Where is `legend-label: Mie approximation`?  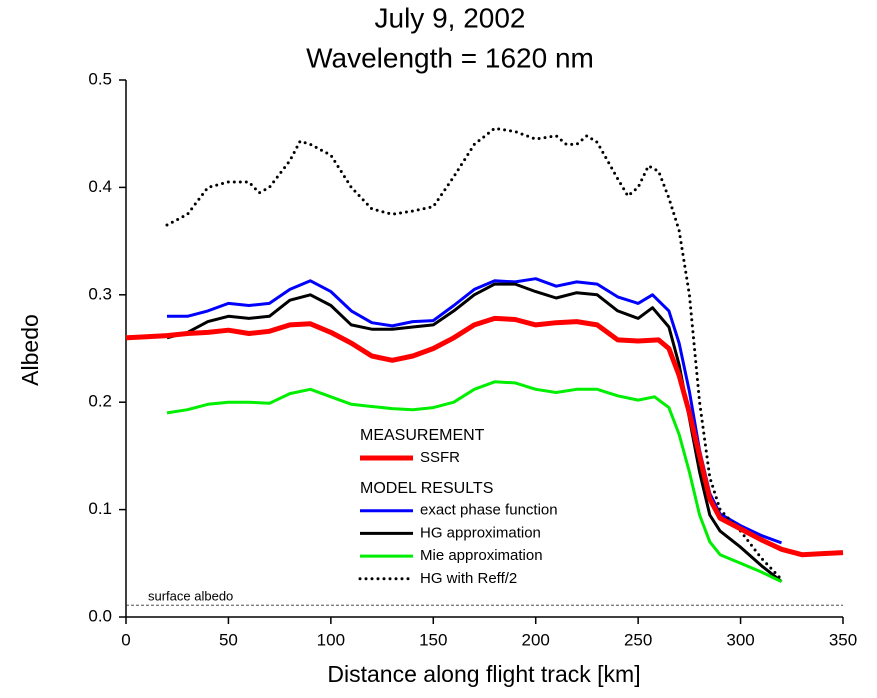 legend-label: Mie approximation is located at coordinates (481, 555).